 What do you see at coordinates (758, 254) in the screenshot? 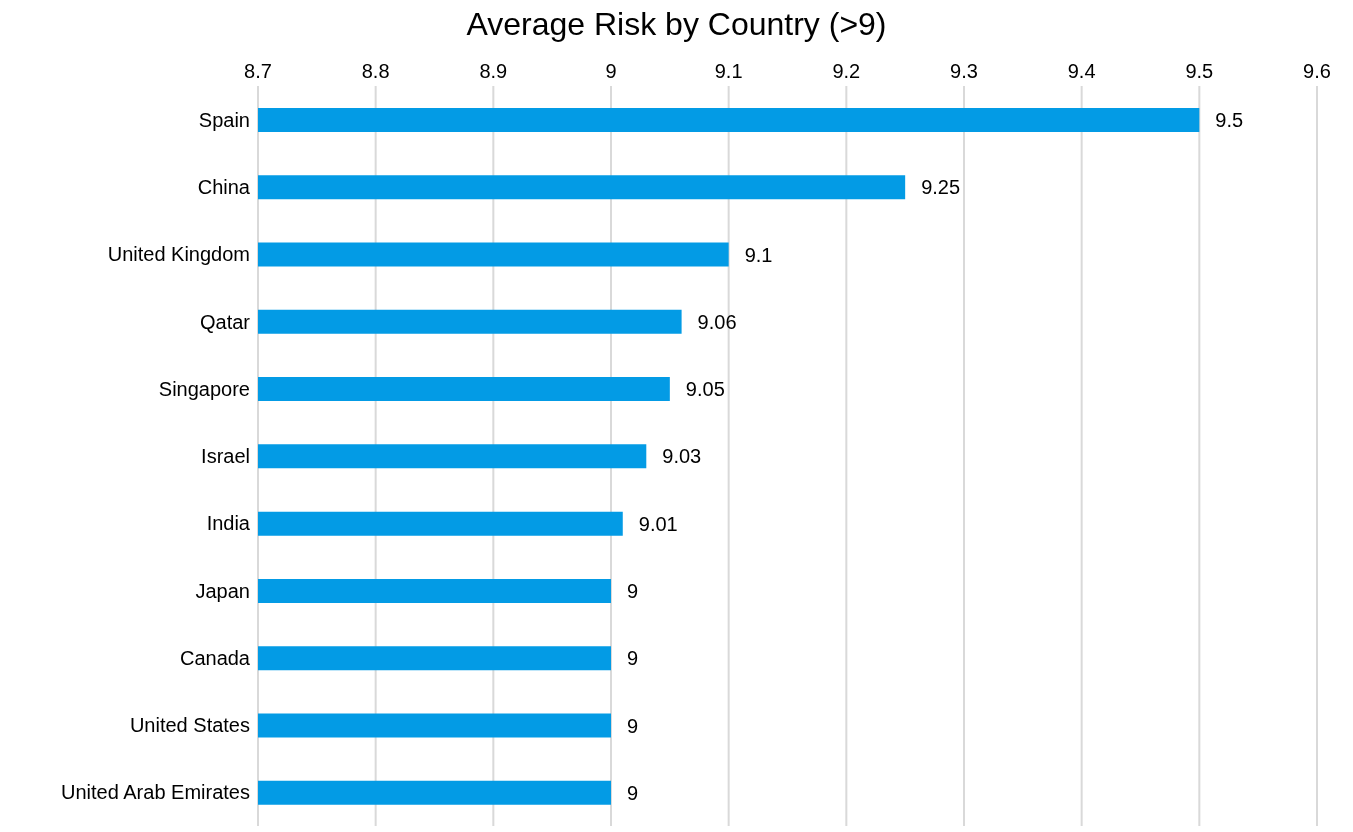
I see `data-label: 9.1` at bounding box center [758, 254].